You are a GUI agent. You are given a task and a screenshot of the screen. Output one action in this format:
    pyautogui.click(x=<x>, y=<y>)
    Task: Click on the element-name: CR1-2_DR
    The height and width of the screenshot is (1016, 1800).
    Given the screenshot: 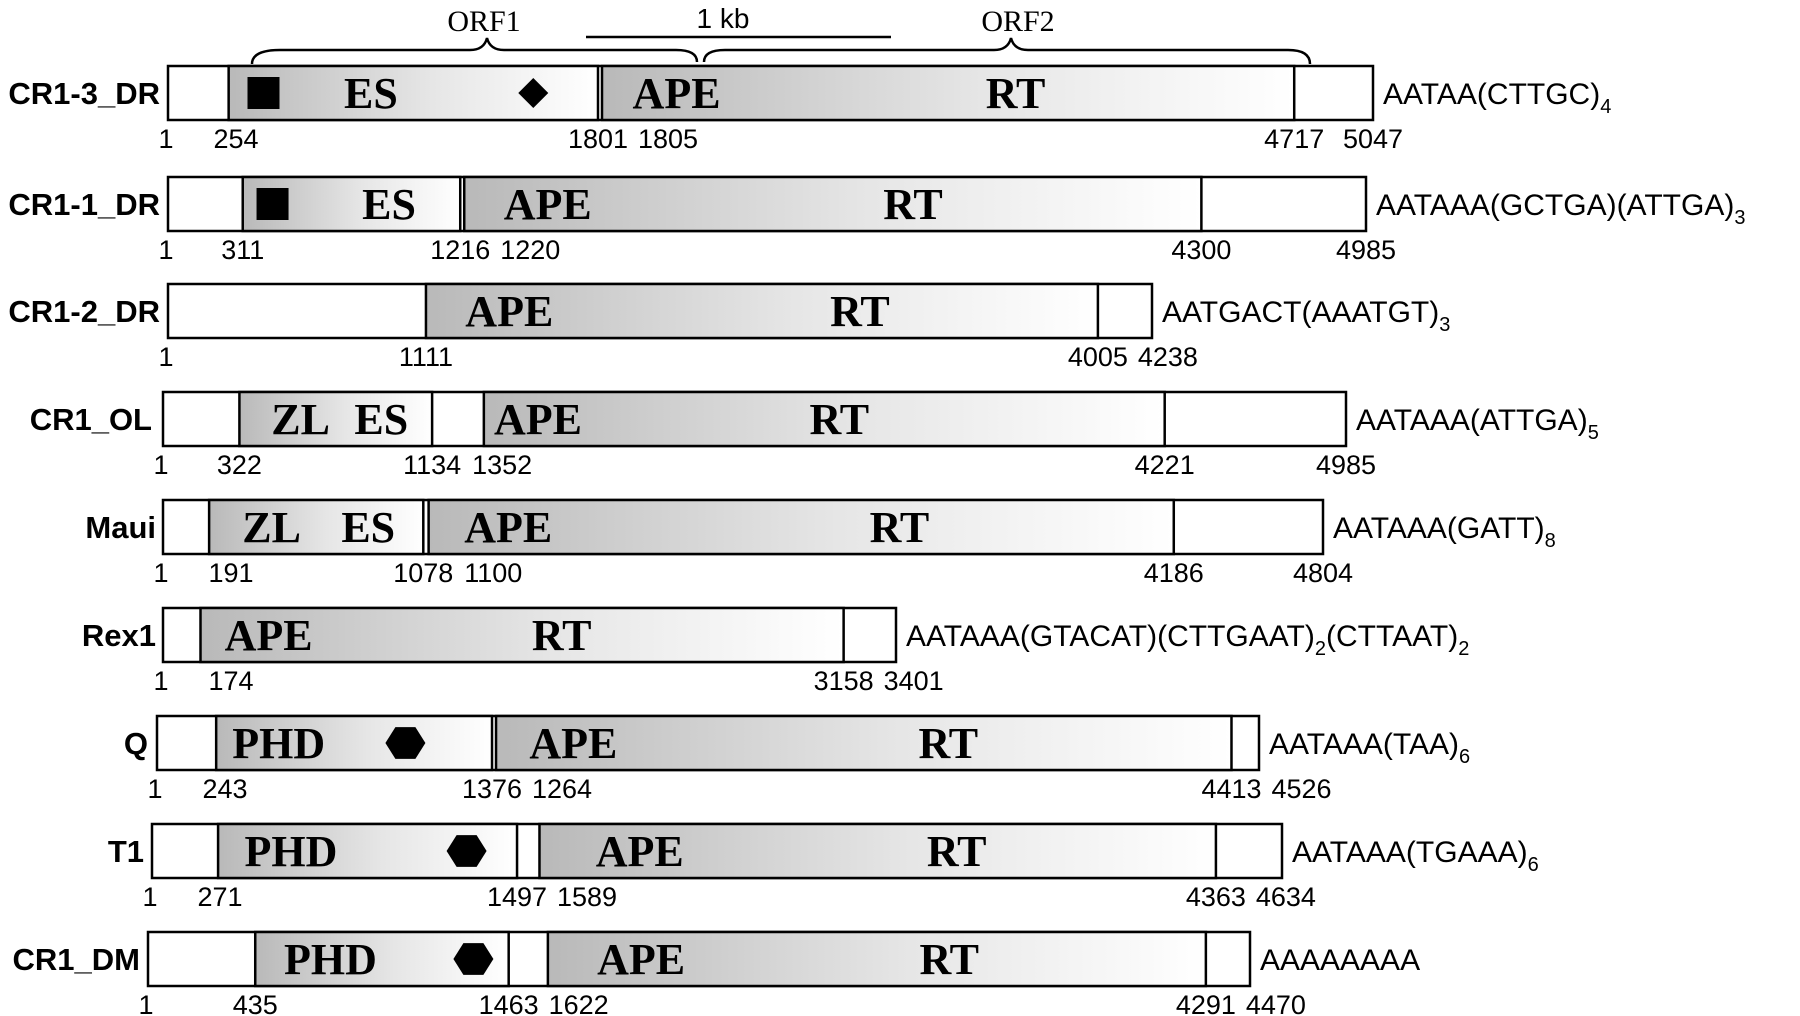 What is the action you would take?
    pyautogui.click(x=84, y=311)
    